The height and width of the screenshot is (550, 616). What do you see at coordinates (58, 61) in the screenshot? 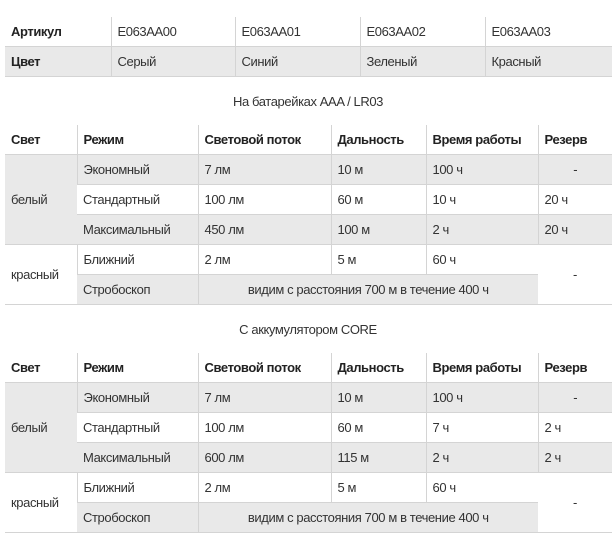
I see `color-label: Цвет` at bounding box center [58, 61].